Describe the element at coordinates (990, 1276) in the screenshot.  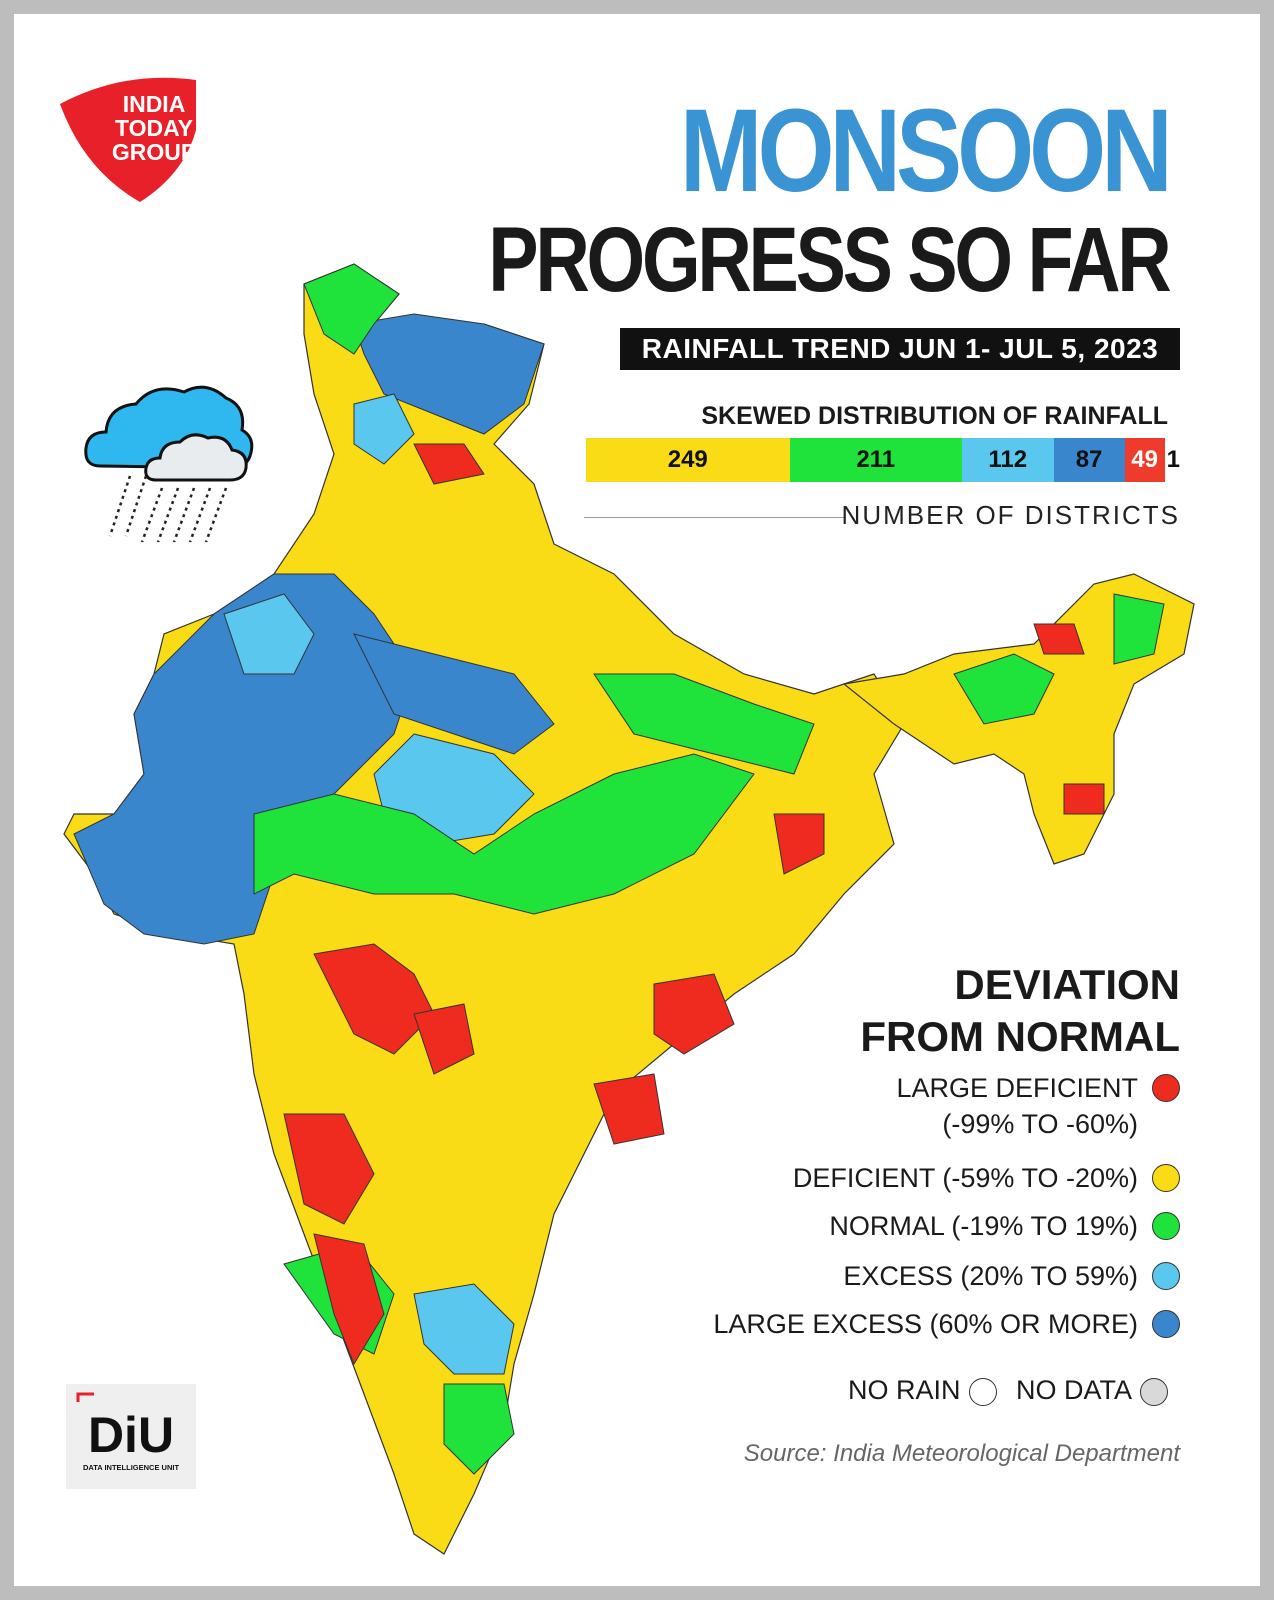
I see `legend-label-excess: EXCESS (20% TO 59%)` at that location.